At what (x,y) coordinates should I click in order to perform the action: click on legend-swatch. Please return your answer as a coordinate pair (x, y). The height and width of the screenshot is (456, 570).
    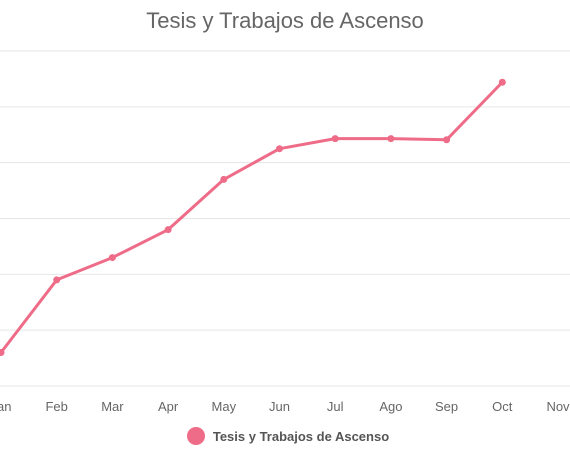
    Looking at the image, I should click on (195, 436).